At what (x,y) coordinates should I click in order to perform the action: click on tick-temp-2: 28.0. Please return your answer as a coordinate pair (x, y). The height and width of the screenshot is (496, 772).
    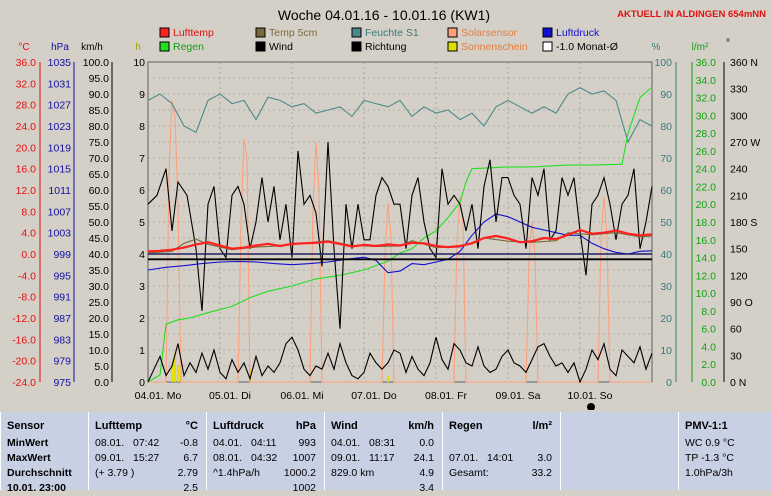
    Looking at the image, I should click on (26, 106).